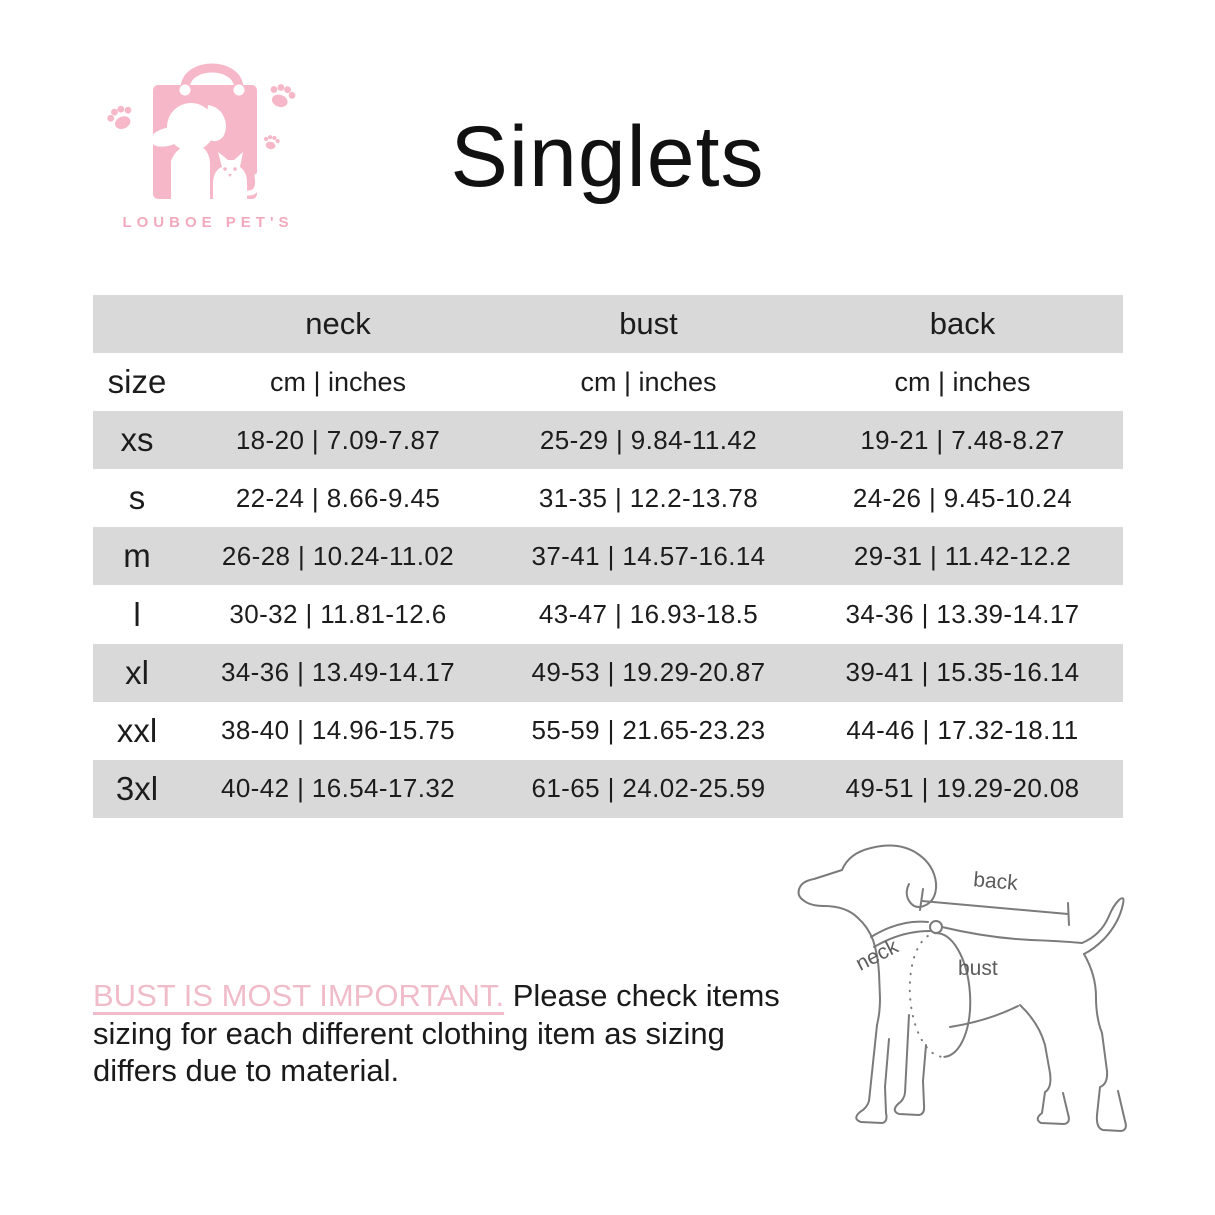 This screenshot has height=1215, width=1215. I want to click on cell-bust: 31-35 | 12.2-13.78, so click(648, 497).